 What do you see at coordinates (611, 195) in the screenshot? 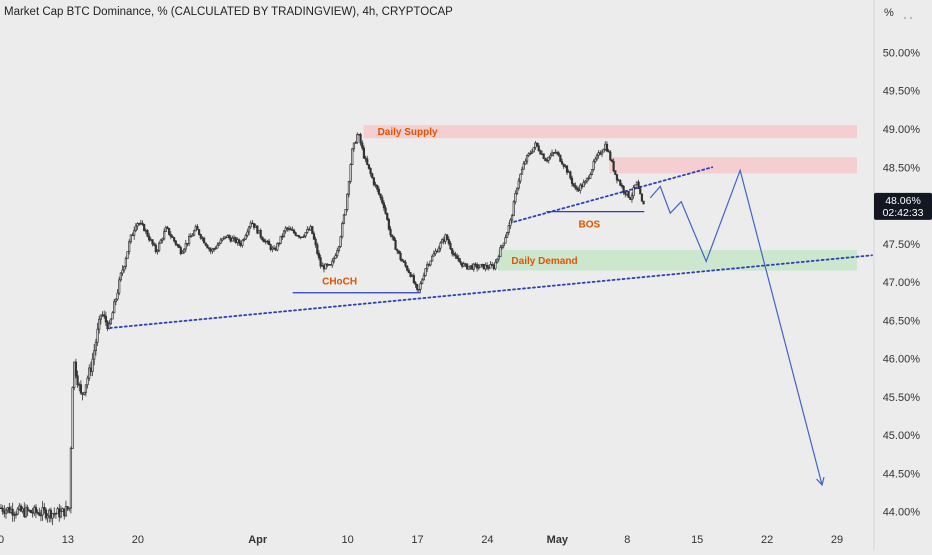
I see `upper-trendline` at bounding box center [611, 195].